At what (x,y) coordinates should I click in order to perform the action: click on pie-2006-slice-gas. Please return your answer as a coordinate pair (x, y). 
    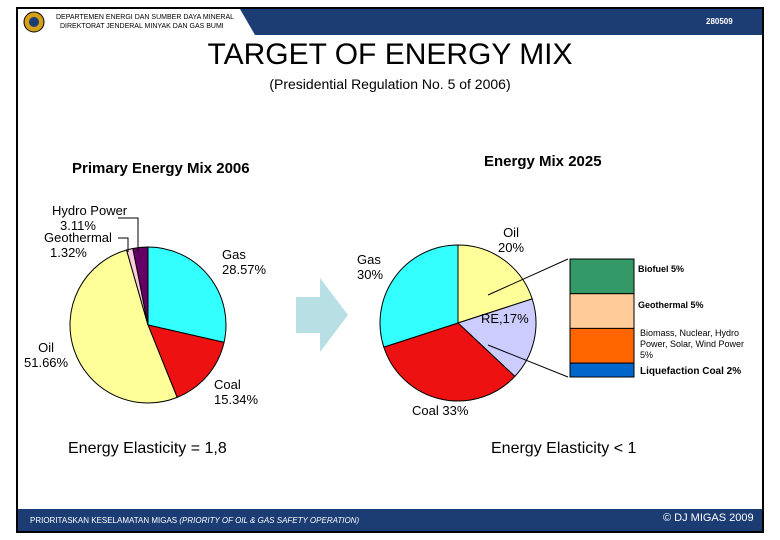
    Looking at the image, I should click on (187, 294).